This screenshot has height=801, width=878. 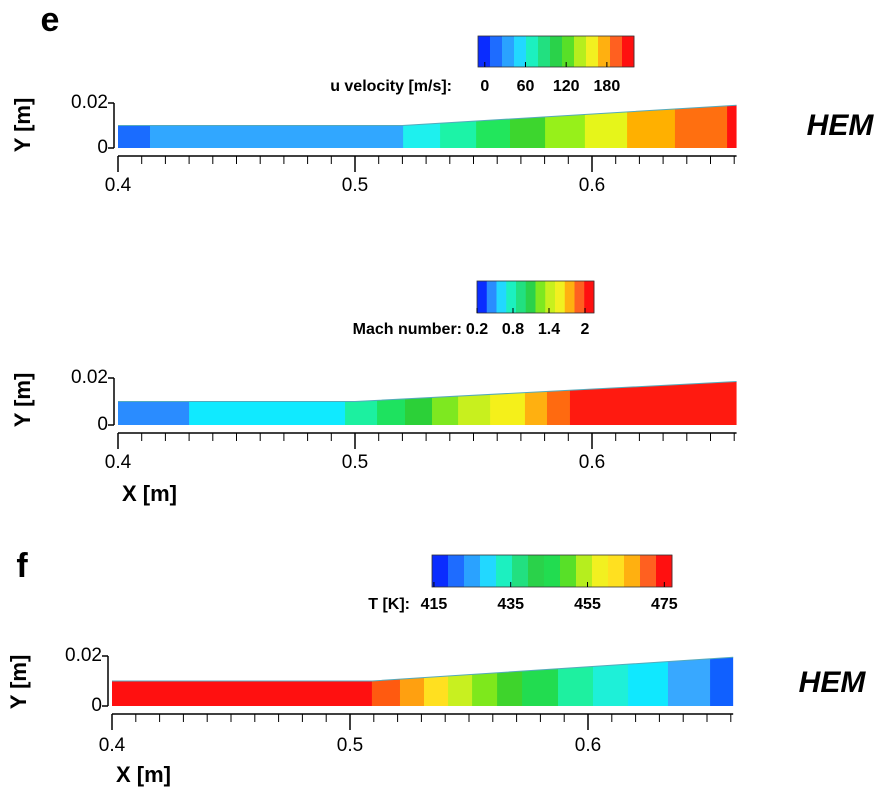 I want to click on colorbar-tick-label: 1.4, so click(x=549, y=329).